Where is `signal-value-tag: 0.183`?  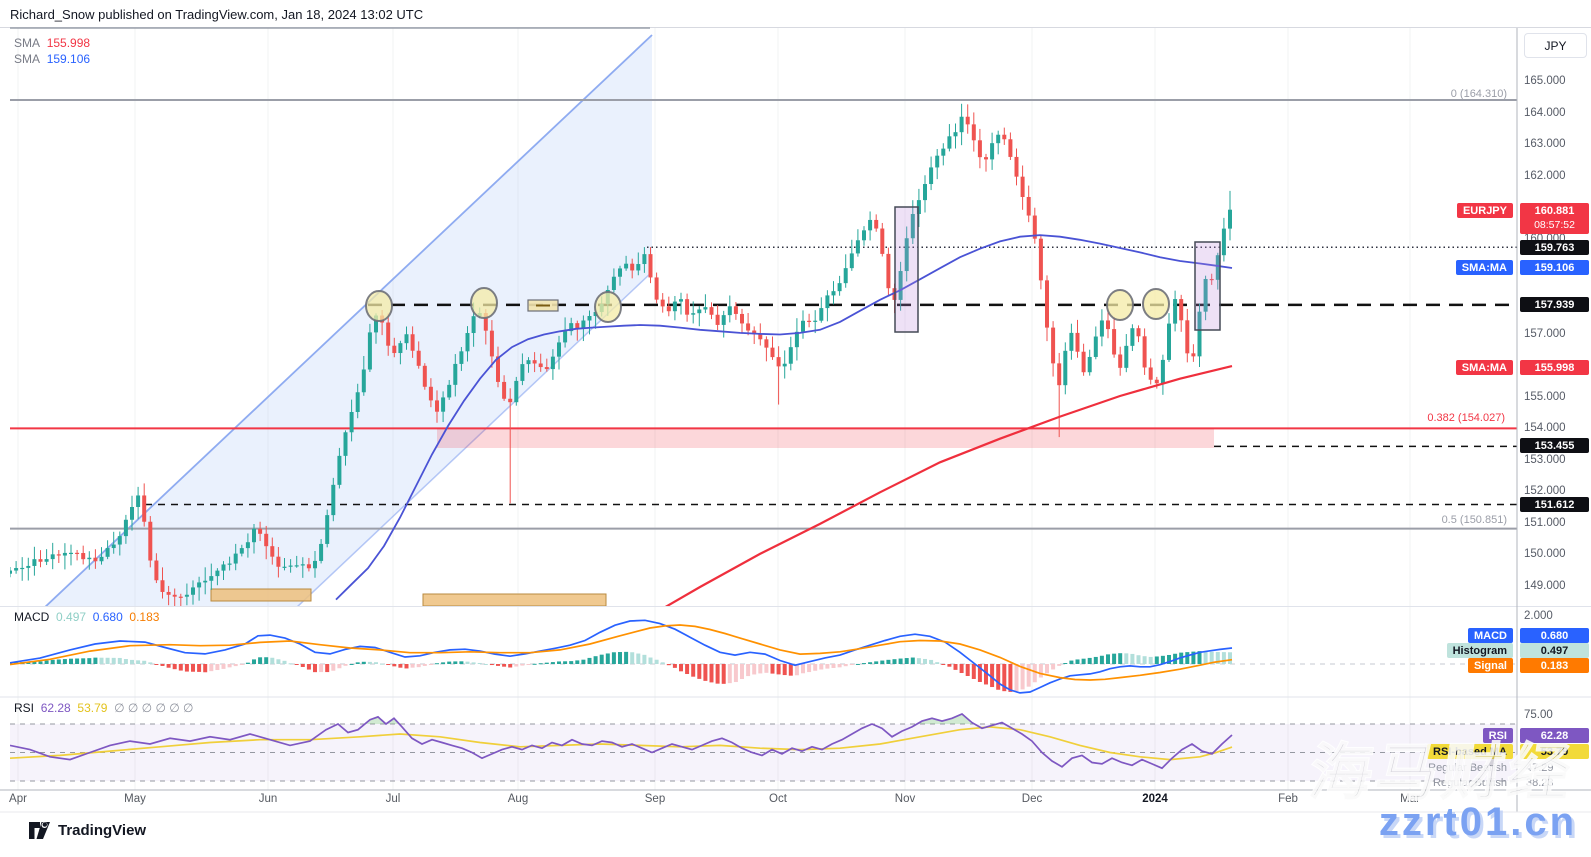 signal-value-tag: 0.183 is located at coordinates (1554, 665).